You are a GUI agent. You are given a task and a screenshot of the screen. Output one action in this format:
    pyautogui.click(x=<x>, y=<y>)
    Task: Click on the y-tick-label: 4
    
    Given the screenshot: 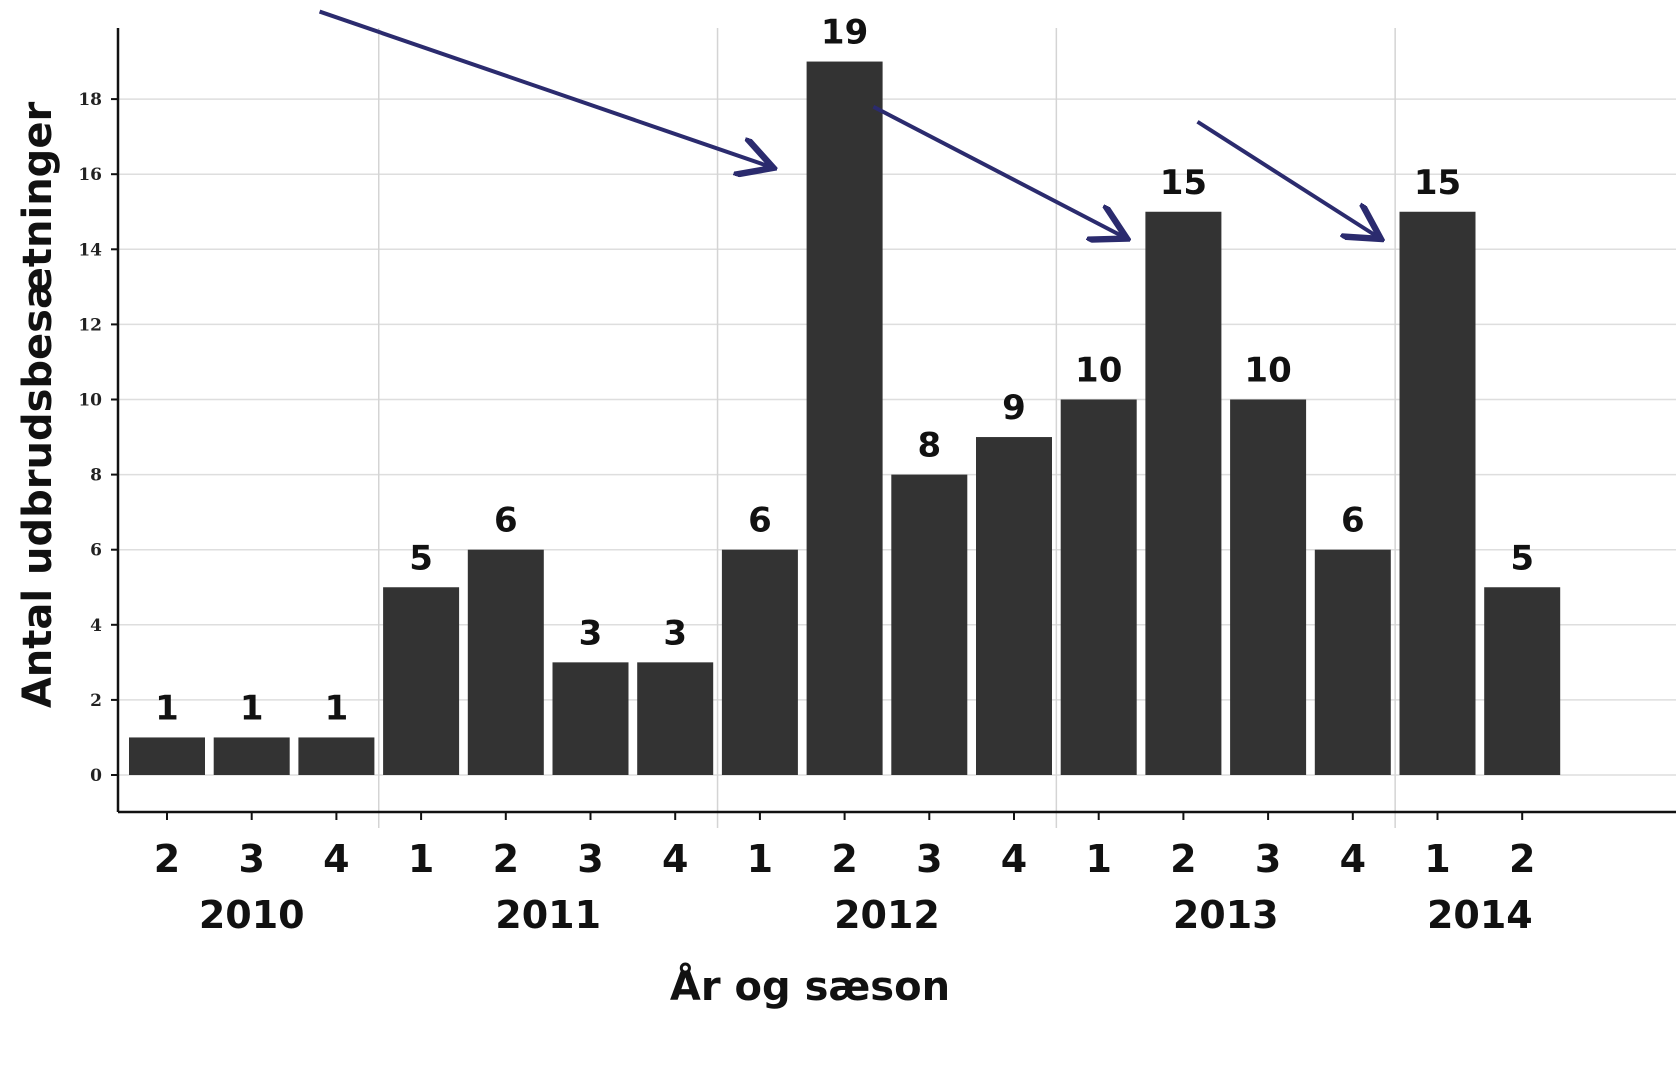 What is the action you would take?
    pyautogui.click(x=96, y=626)
    